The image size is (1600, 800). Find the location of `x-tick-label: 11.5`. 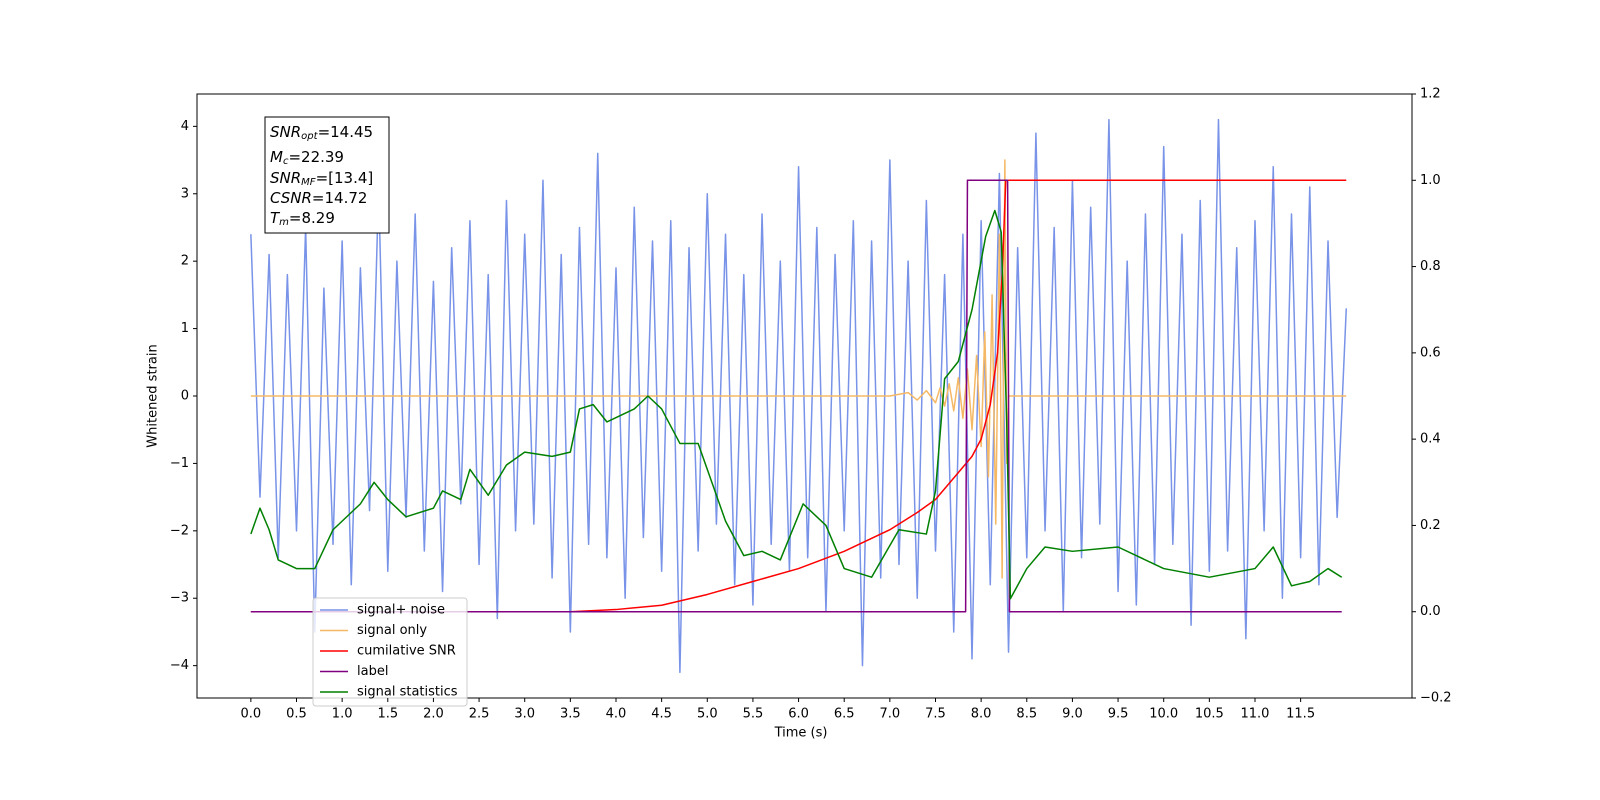

x-tick-label: 11.5 is located at coordinates (1300, 714).